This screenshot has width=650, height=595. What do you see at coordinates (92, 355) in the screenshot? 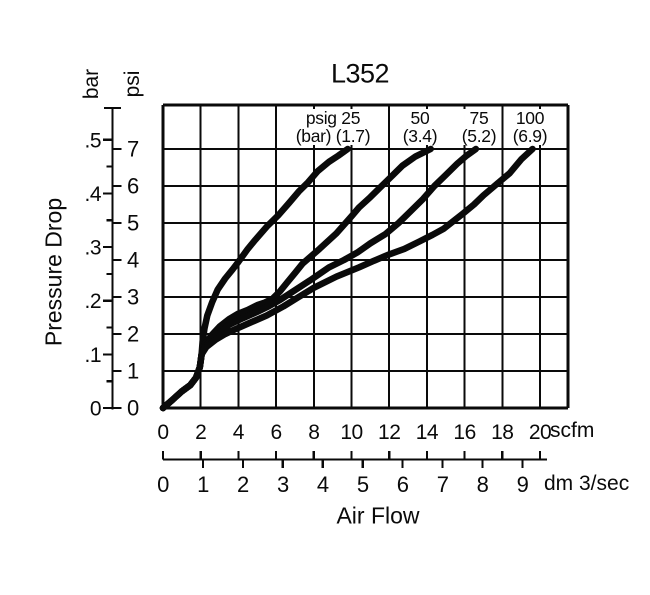
I see `tick-label: .1` at bounding box center [92, 355].